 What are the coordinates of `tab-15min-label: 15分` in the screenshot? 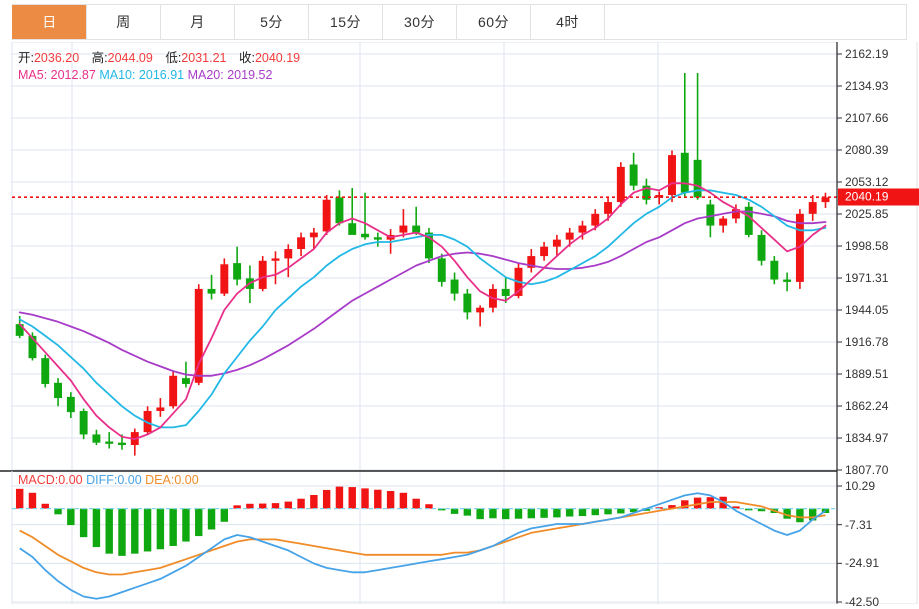 It's located at (345, 22).